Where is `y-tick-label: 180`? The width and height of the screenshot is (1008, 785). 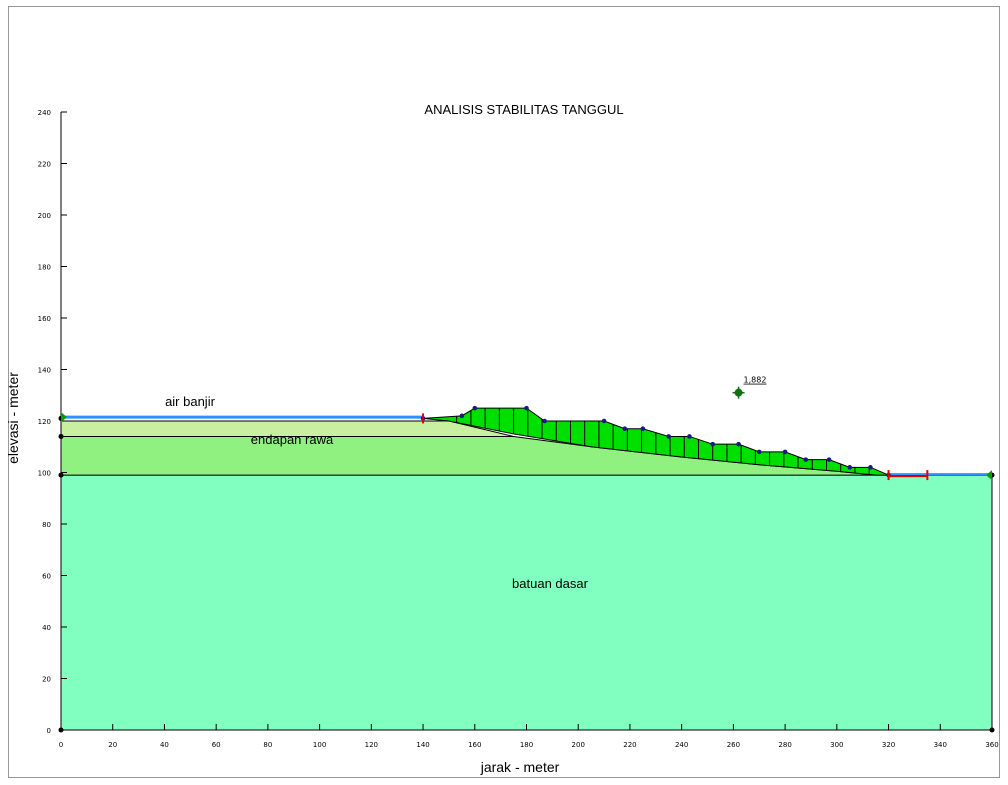
y-tick-label: 180 is located at coordinates (44, 268).